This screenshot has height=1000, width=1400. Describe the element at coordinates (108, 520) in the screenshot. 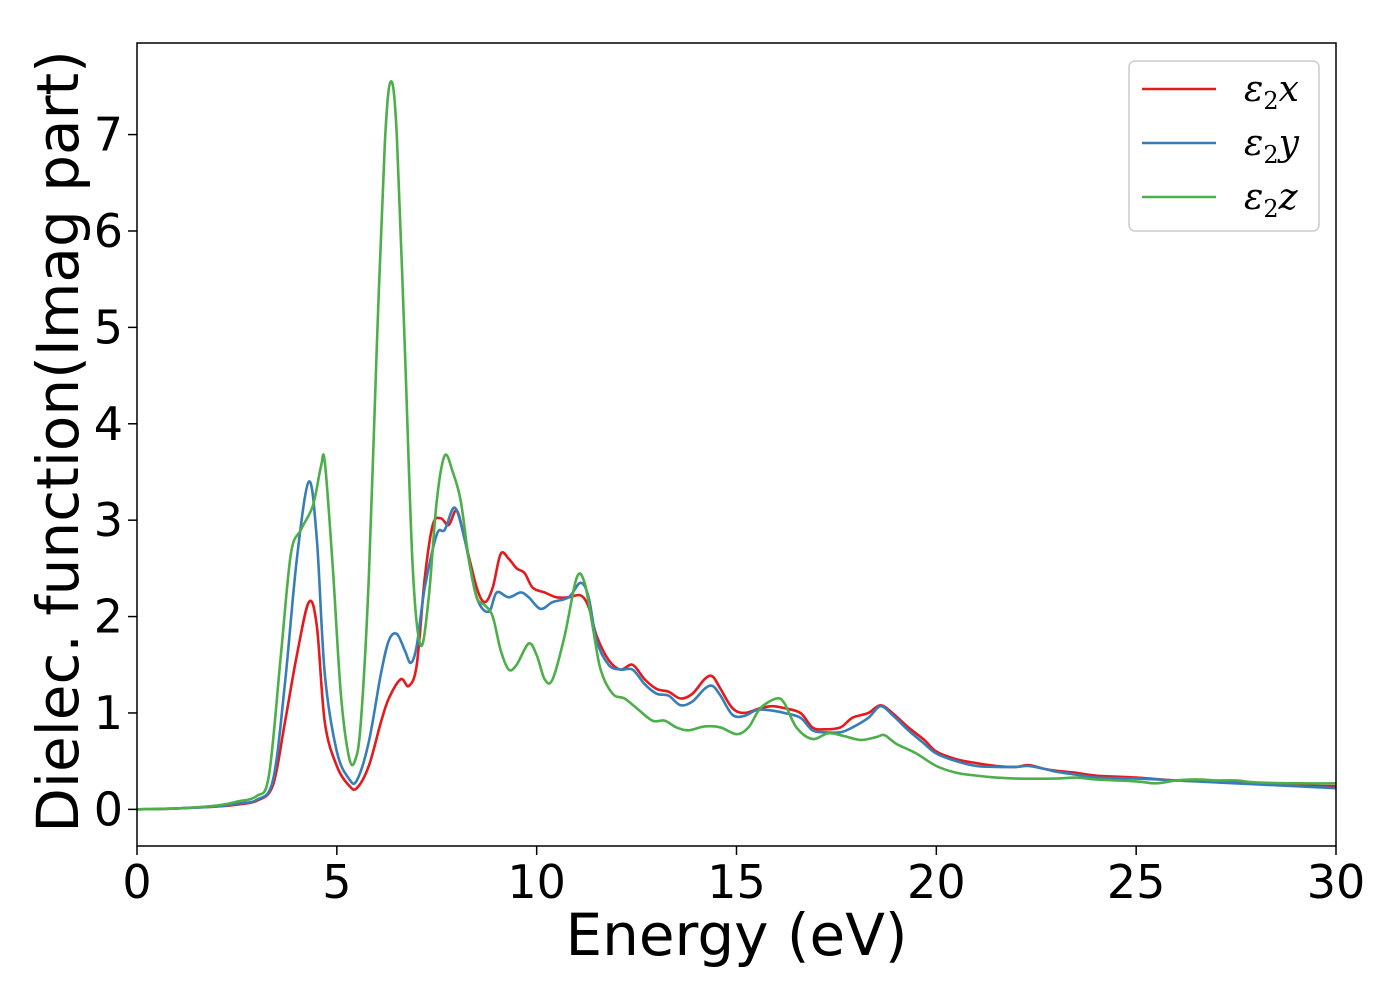

I see `y-tick-label: 3` at that location.